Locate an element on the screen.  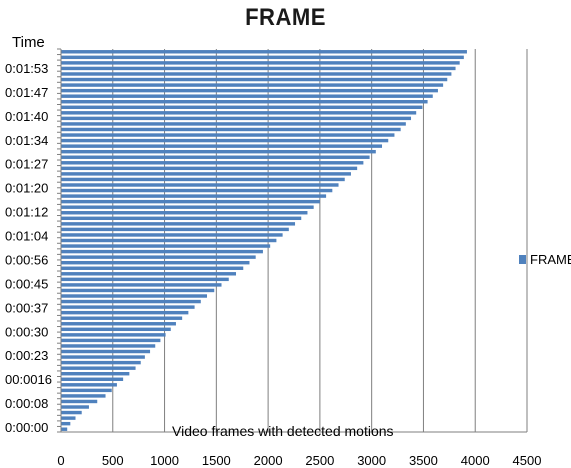
y-tick-label: 0:01:12 is located at coordinates (26, 212).